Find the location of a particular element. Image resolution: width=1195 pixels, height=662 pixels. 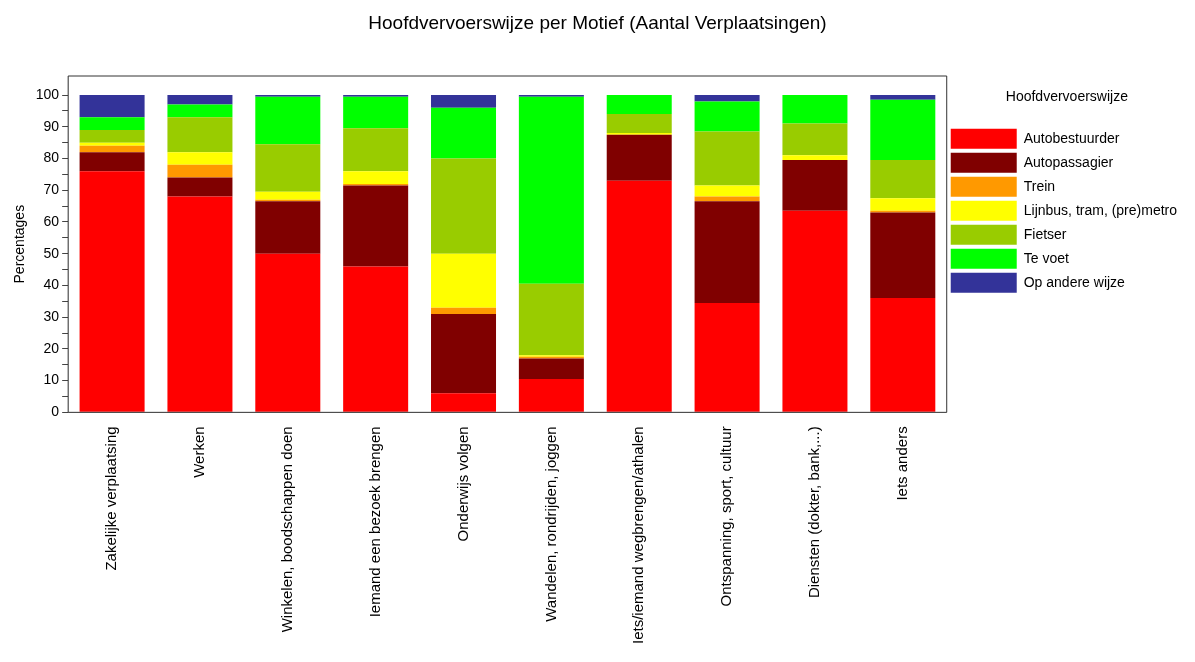

legend-label: Te voet is located at coordinates (1046, 257).